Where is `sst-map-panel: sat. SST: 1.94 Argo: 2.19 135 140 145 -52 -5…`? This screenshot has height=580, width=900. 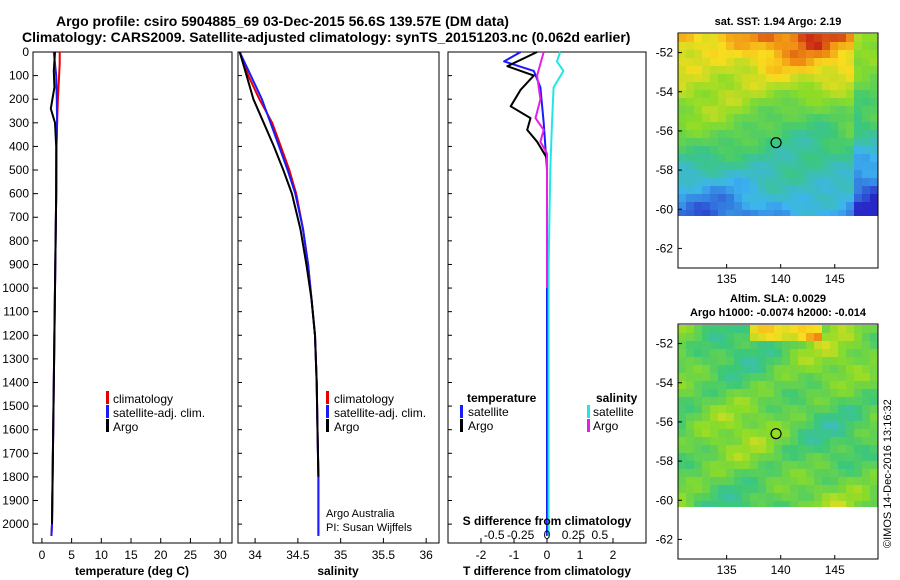 sst-map-panel: sat. SST: 1.94 Argo: 2.19 135 140 145 -52 -5… is located at coordinates (767, 151).